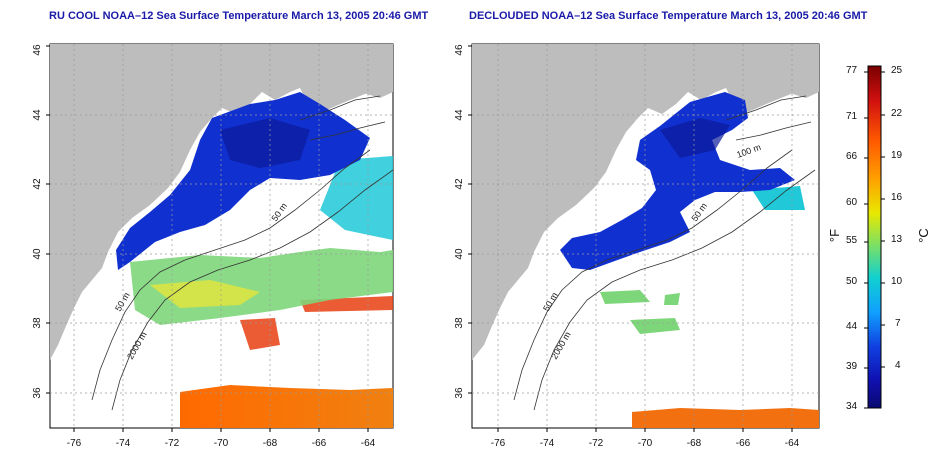 This screenshot has height=475, width=950. What do you see at coordinates (835, 235) in the screenshot?
I see `colorbar-fahrenheit-unit: °F` at bounding box center [835, 235].